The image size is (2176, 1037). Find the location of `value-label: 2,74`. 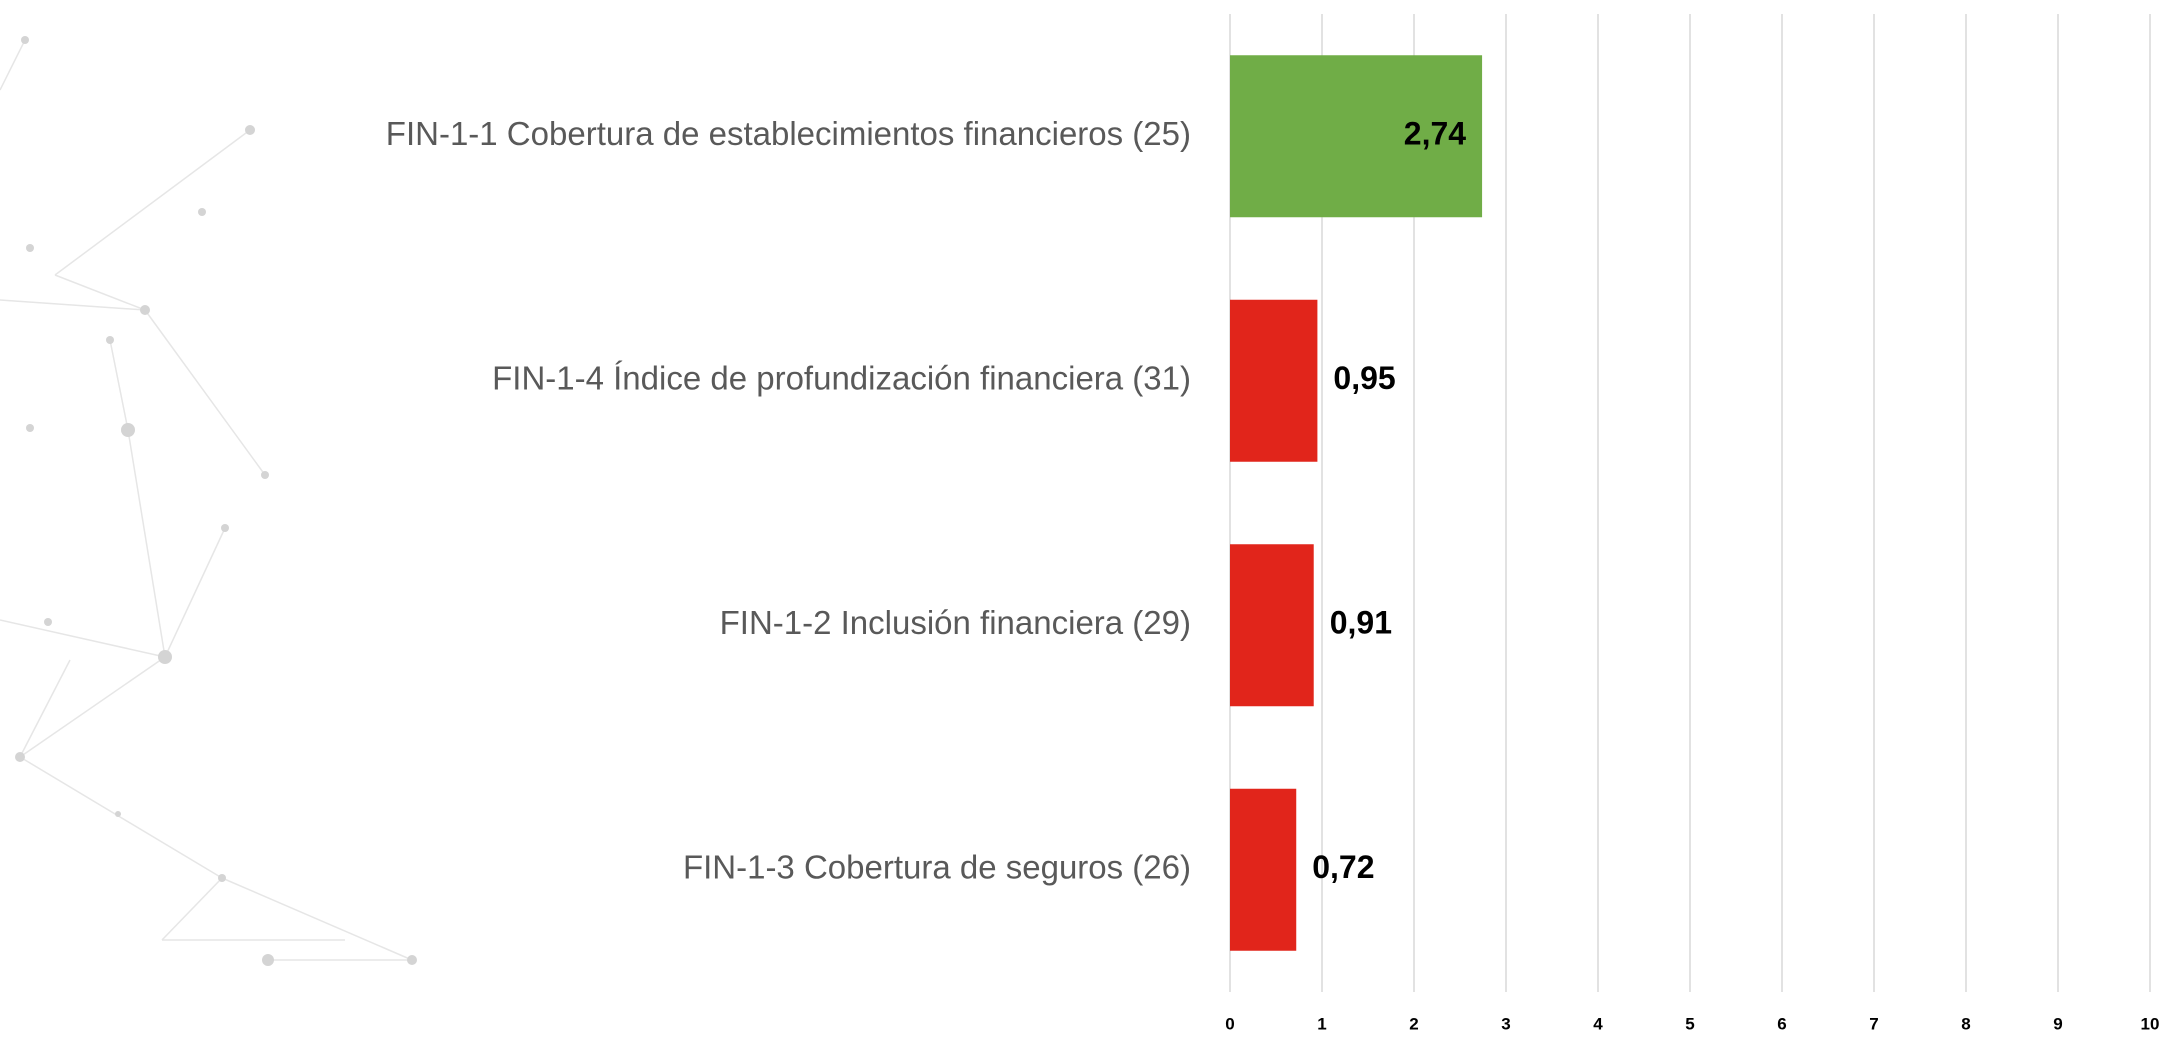

value-label: 2,74 is located at coordinates (1435, 134).